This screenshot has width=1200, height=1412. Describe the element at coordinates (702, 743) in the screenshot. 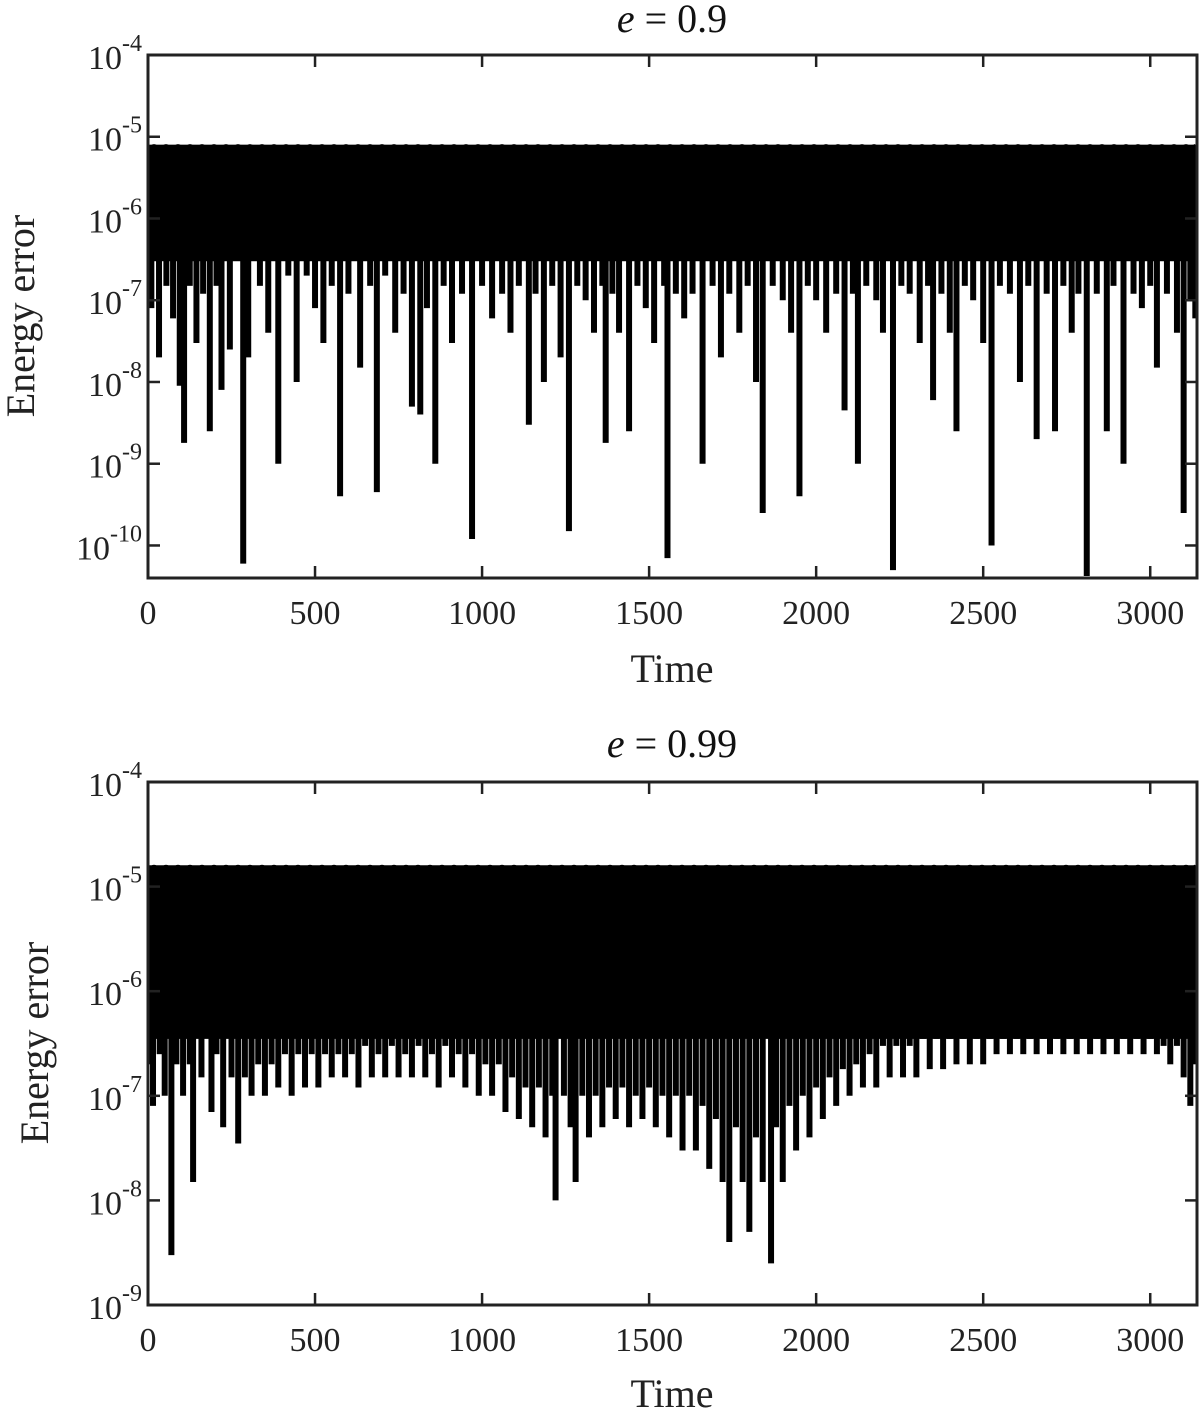

I see `chart-title-value: 0.99` at that location.